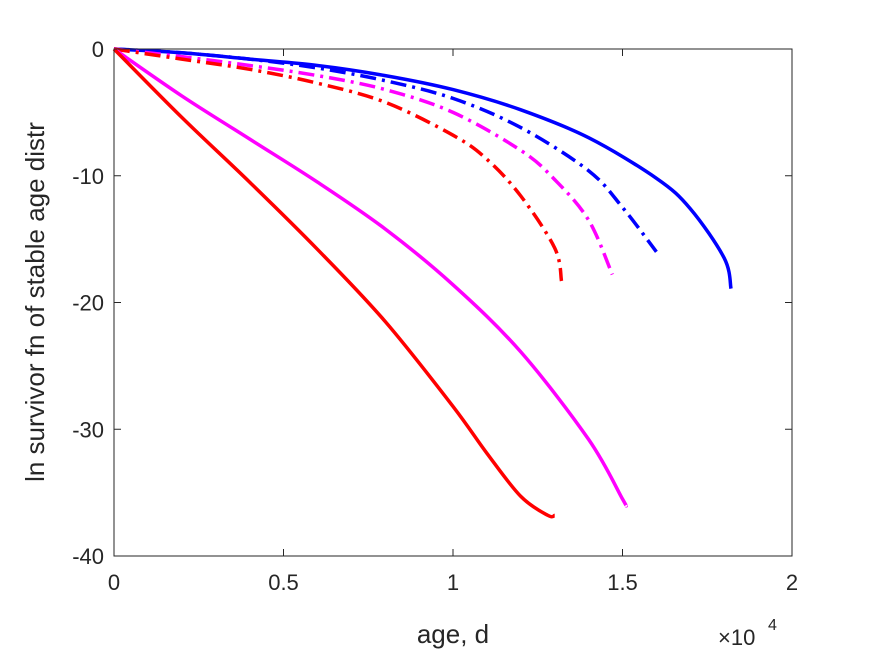 Image resolution: width=875 pixels, height=656 pixels. What do you see at coordinates (88, 429) in the screenshot?
I see `y-tick-label: -30` at bounding box center [88, 429].